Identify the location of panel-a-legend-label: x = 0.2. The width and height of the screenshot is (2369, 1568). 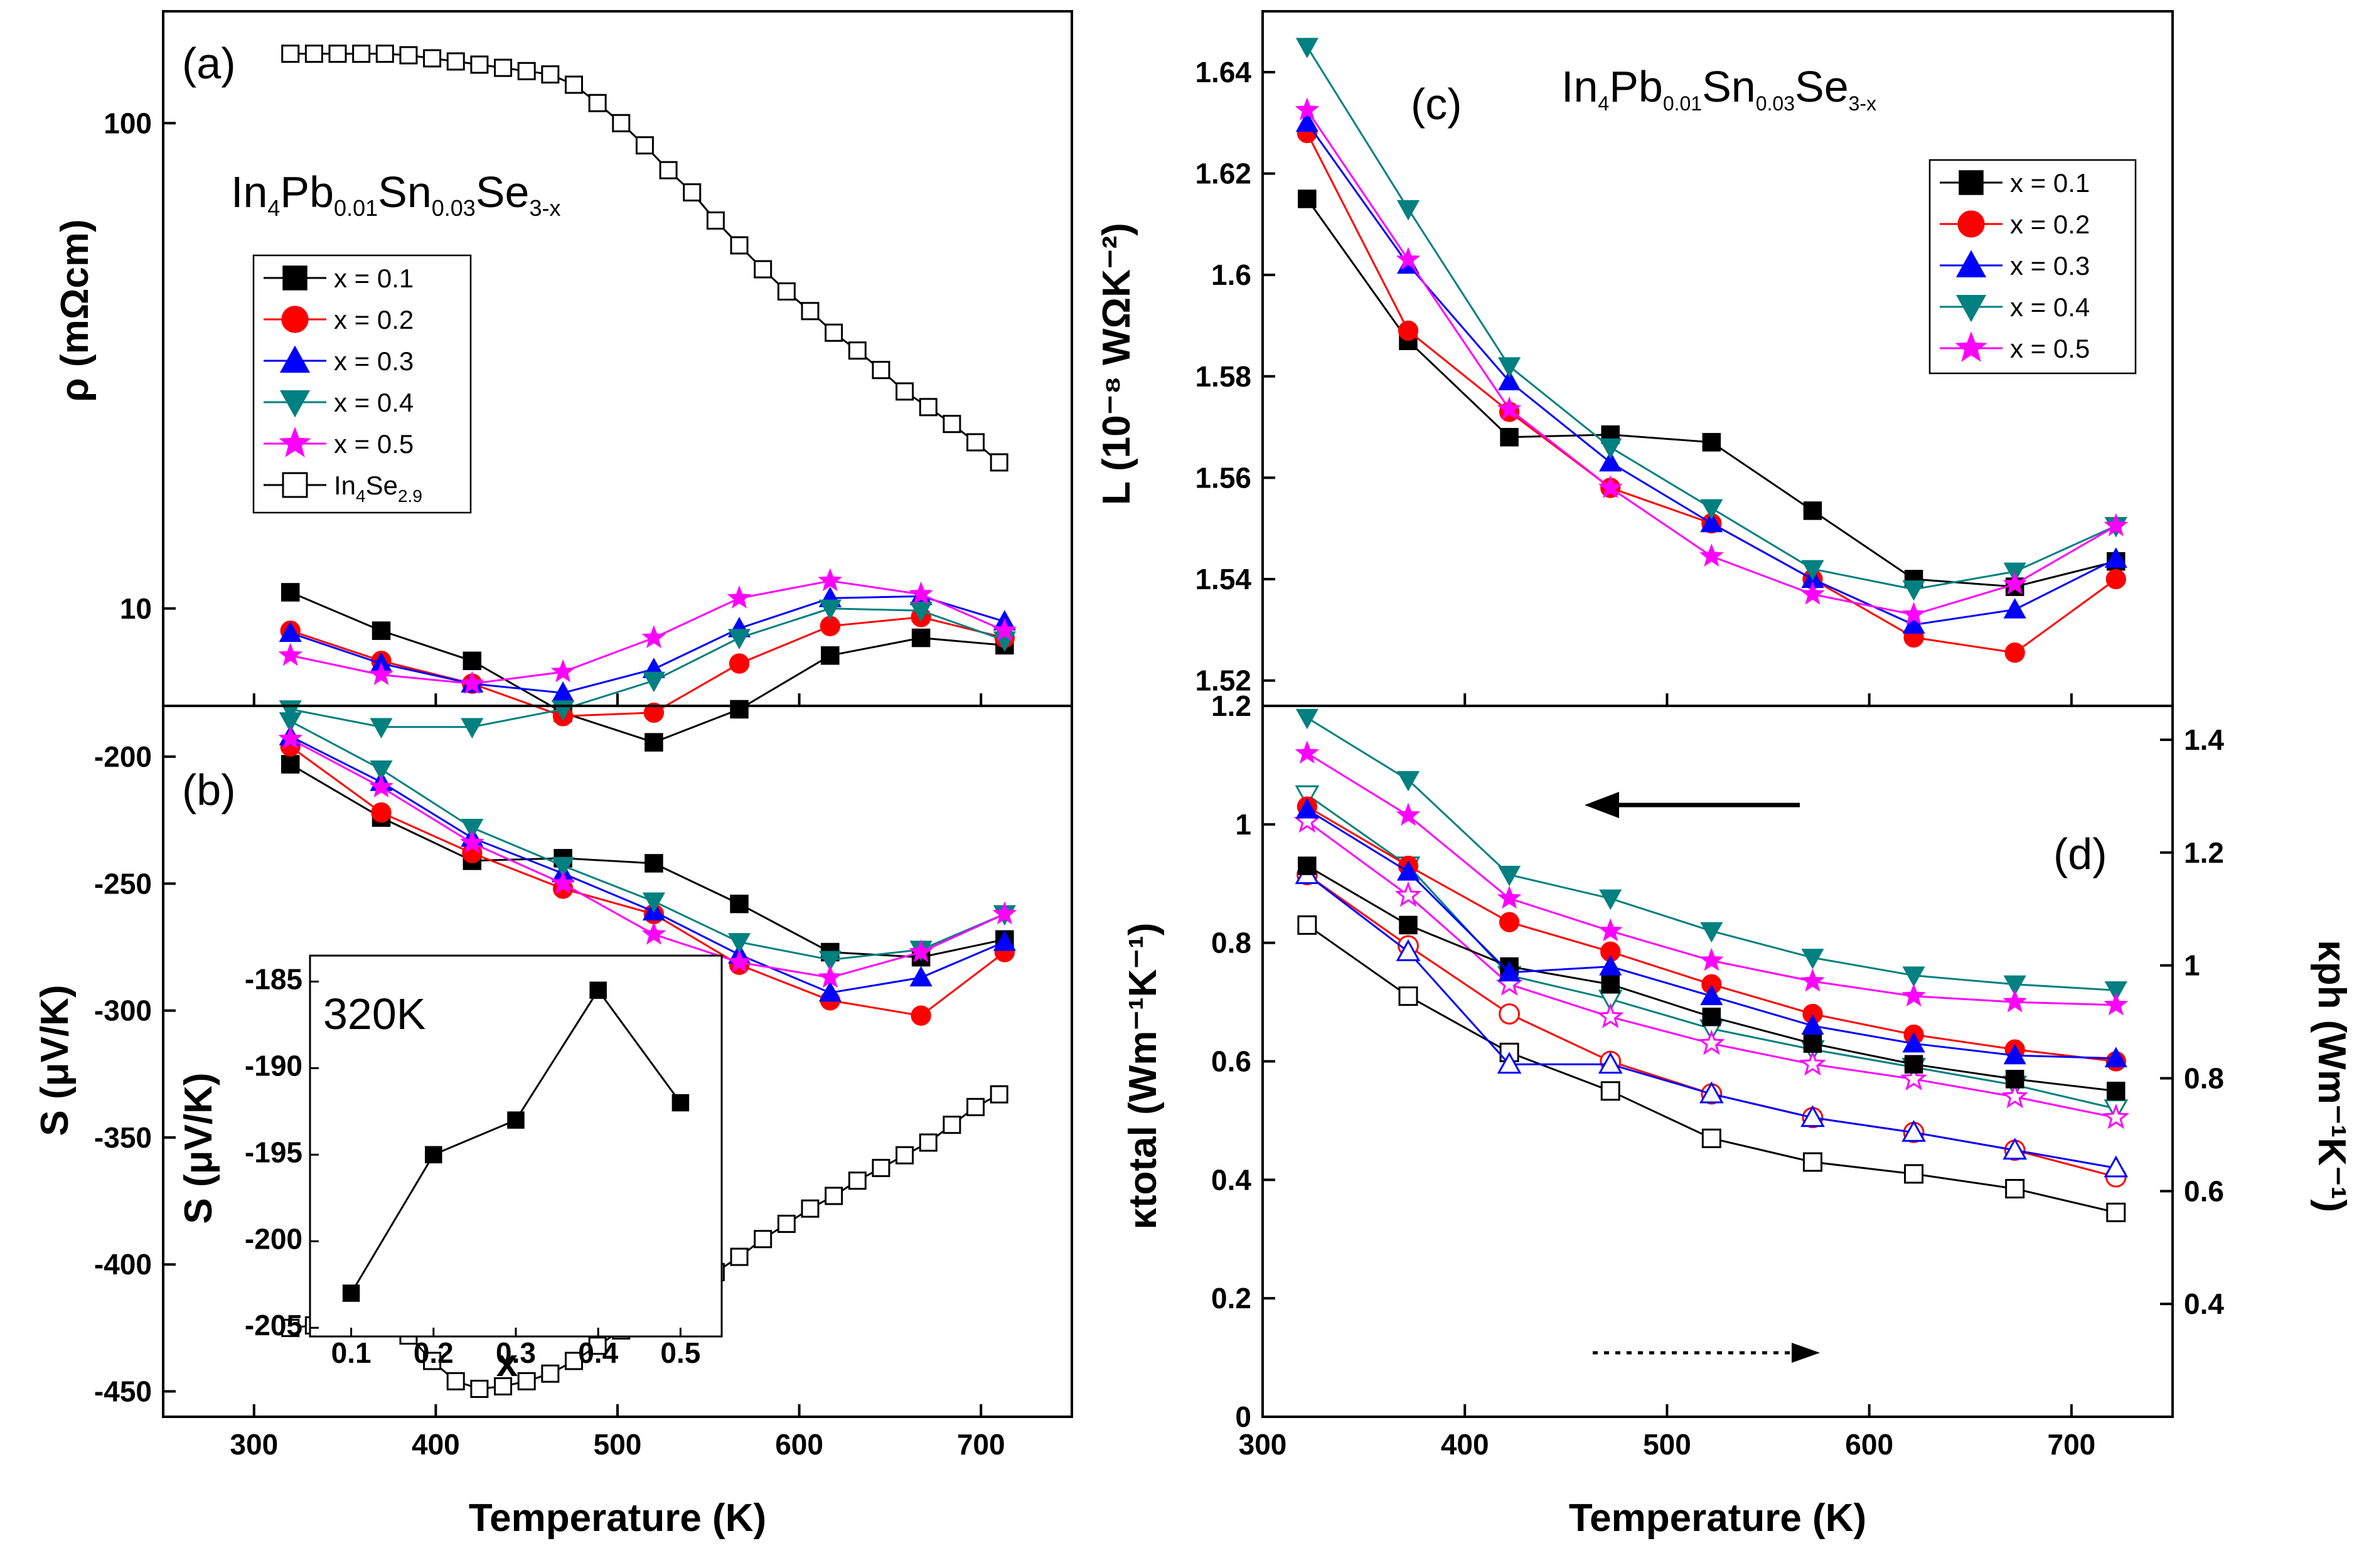
(374, 319).